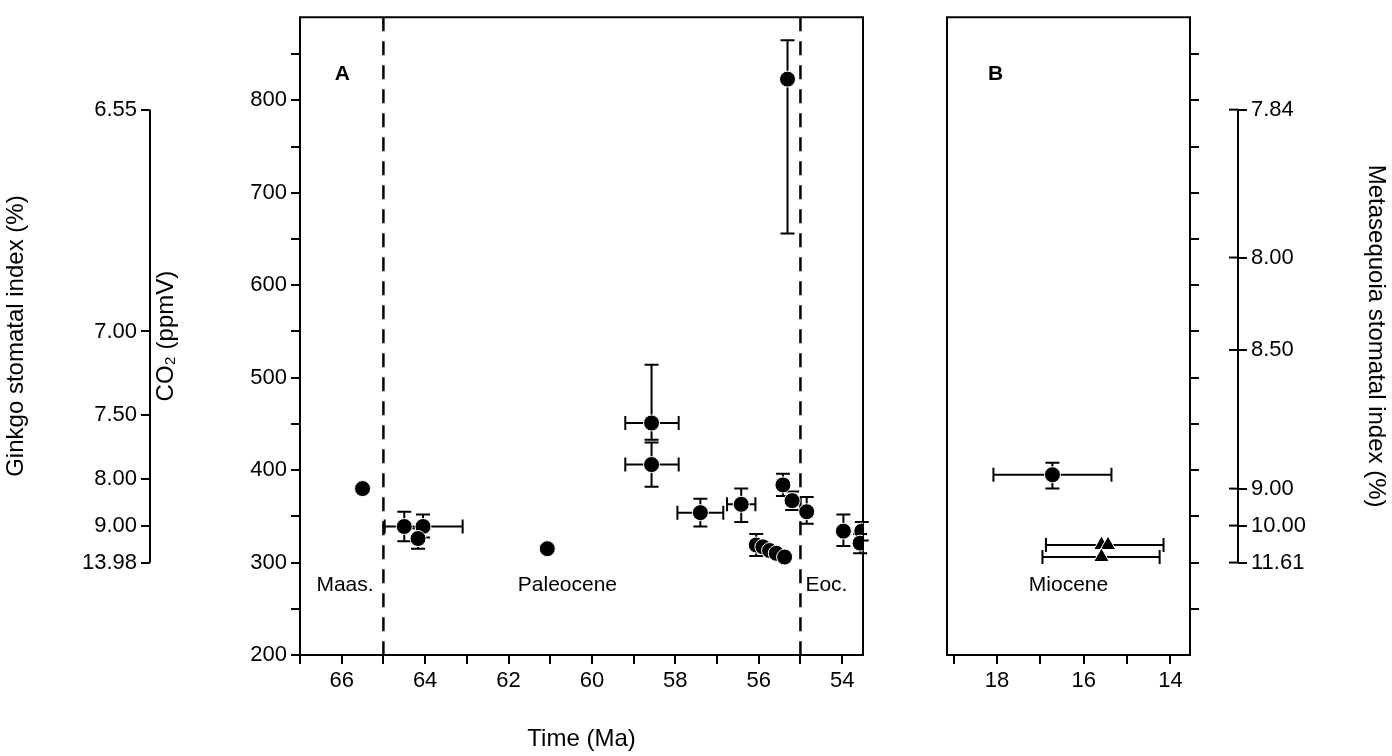 The height and width of the screenshot is (756, 1392). Describe the element at coordinates (1377, 336) in the screenshot. I see `y2-axis-title: Metasequoia stomatal index (%)` at that location.